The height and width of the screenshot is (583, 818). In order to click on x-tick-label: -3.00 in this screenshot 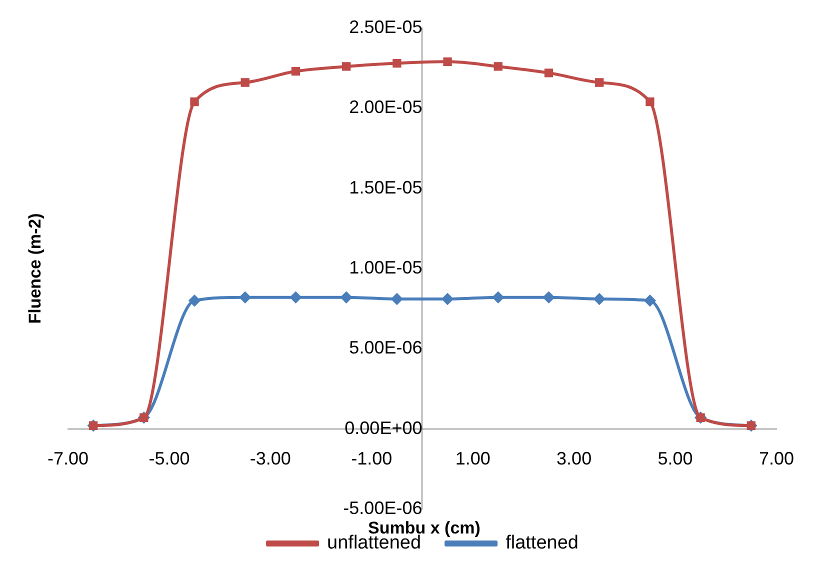, I will do `click(270, 458)`.